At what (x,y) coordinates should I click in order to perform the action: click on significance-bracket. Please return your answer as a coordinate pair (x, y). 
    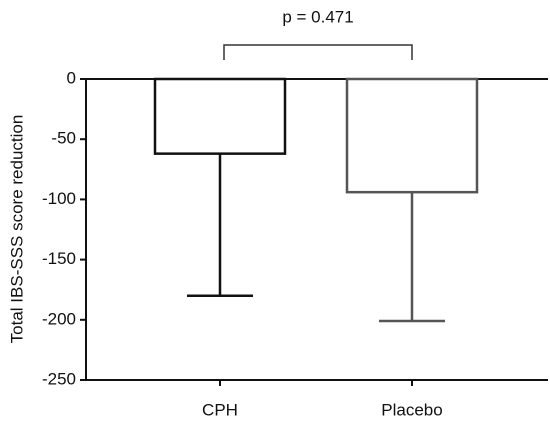
    Looking at the image, I should click on (318, 52).